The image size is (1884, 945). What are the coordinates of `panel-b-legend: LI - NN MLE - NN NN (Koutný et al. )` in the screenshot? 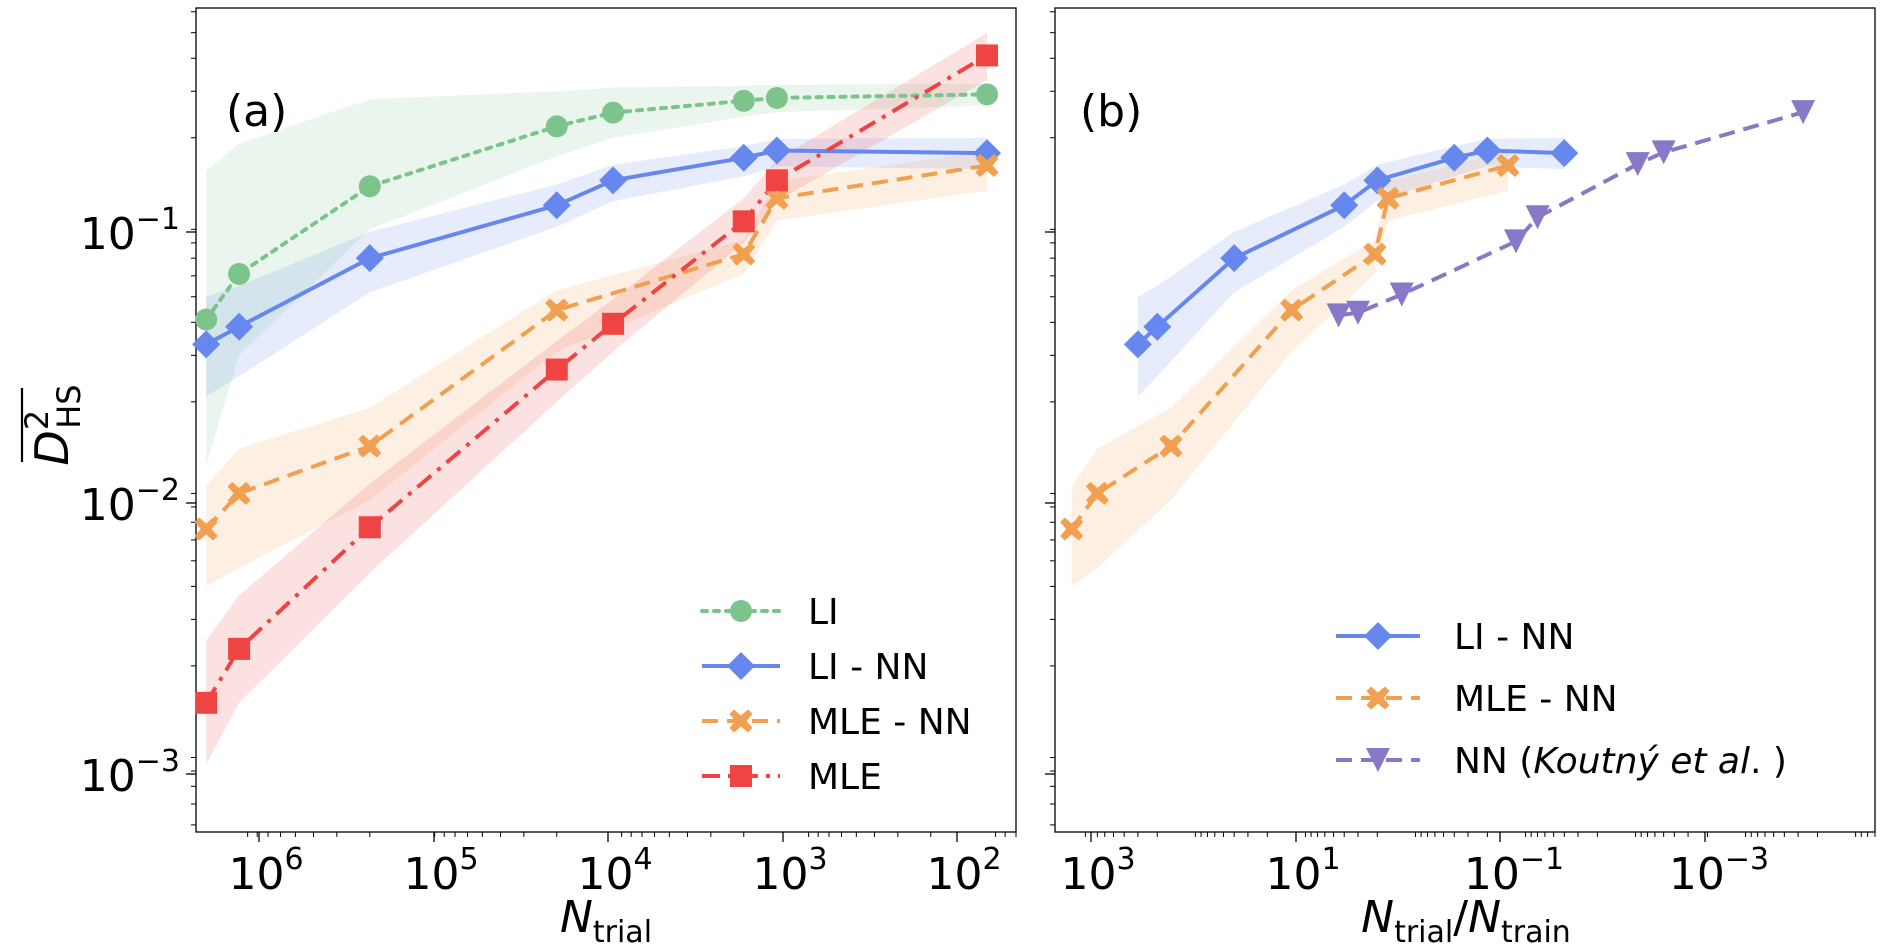 It's located at (1561, 699).